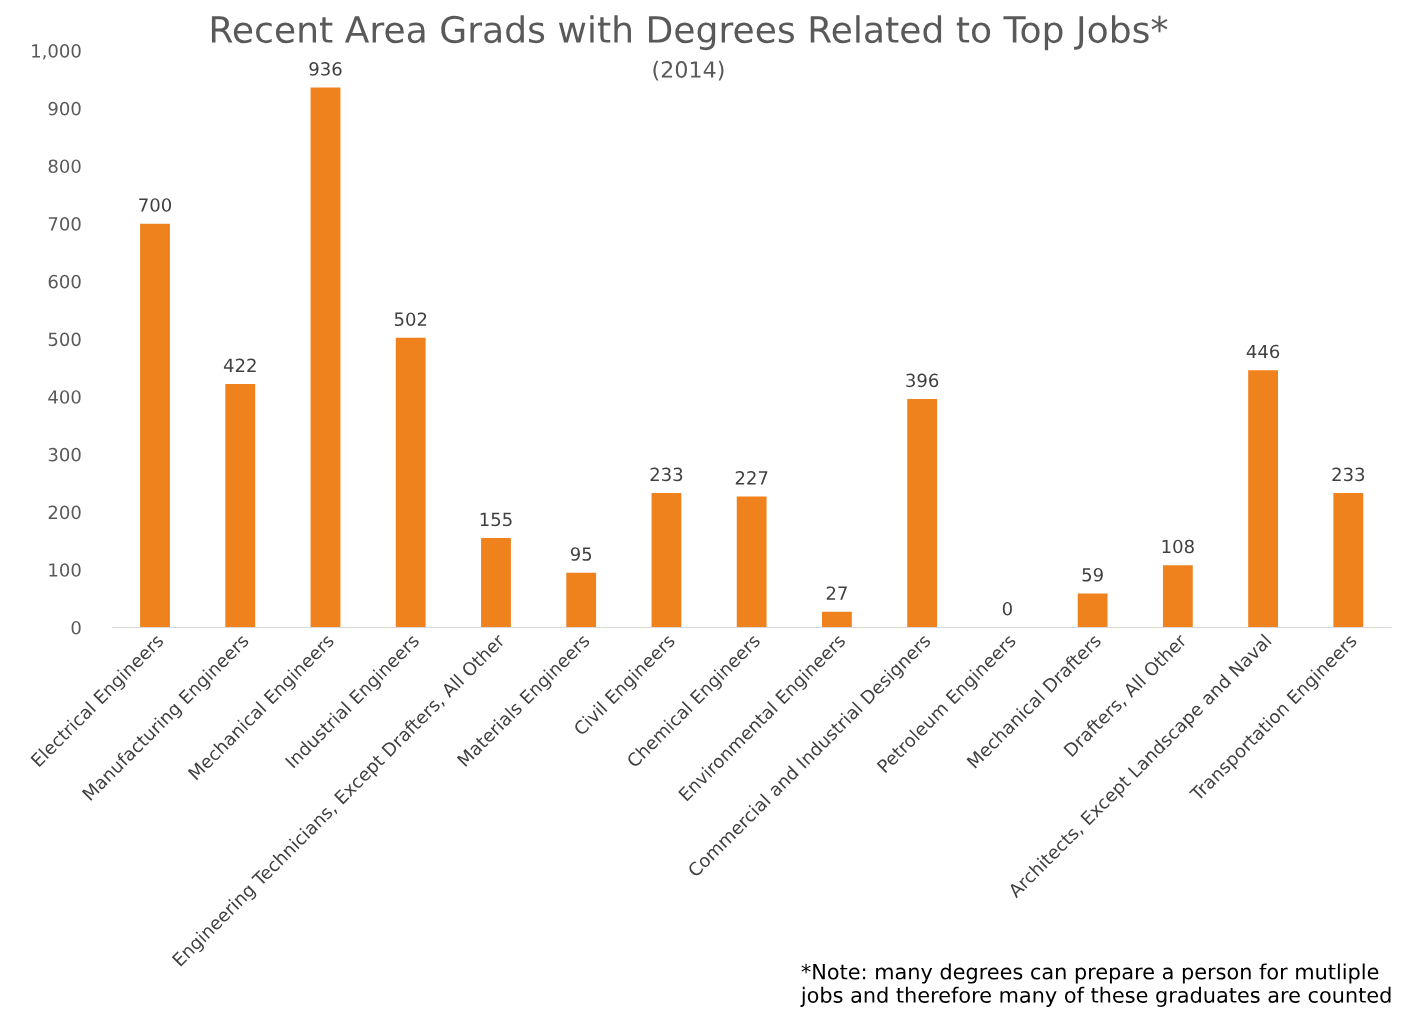 The image size is (1405, 1012). What do you see at coordinates (751, 478) in the screenshot?
I see `data-label: 227` at bounding box center [751, 478].